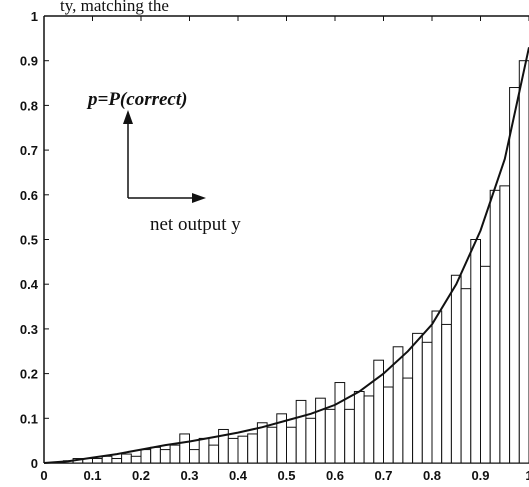  What do you see at coordinates (29, 195) in the screenshot?
I see `y-tick-label: 0.6` at bounding box center [29, 195].